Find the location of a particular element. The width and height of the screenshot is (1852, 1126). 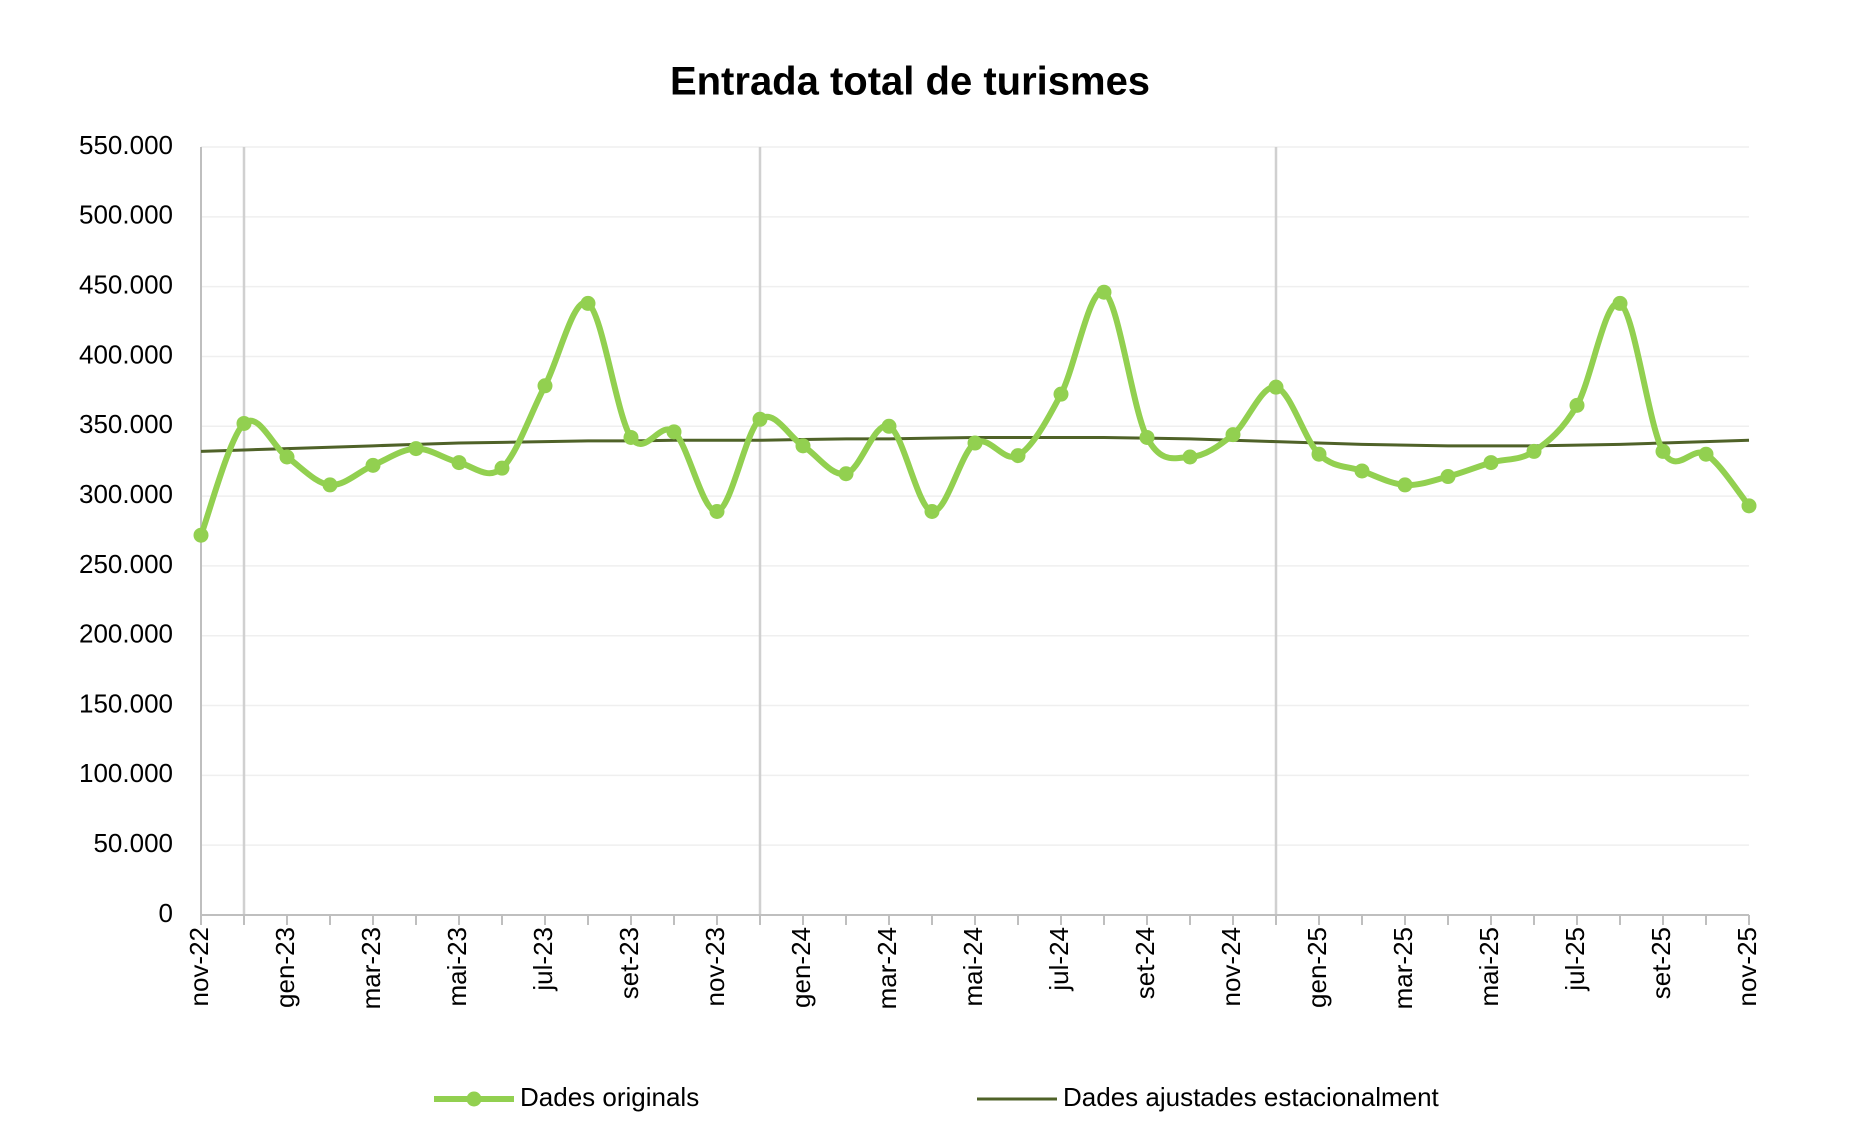

x-tick-label: mar-25 is located at coordinates (1403, 968).